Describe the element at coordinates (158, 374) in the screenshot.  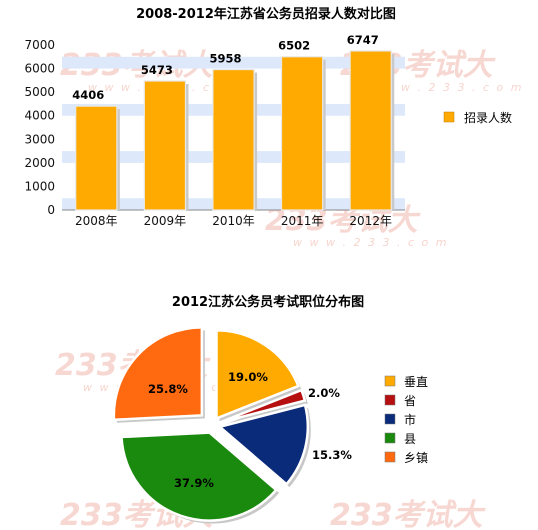
I see `pie-slice-乡镇` at that location.